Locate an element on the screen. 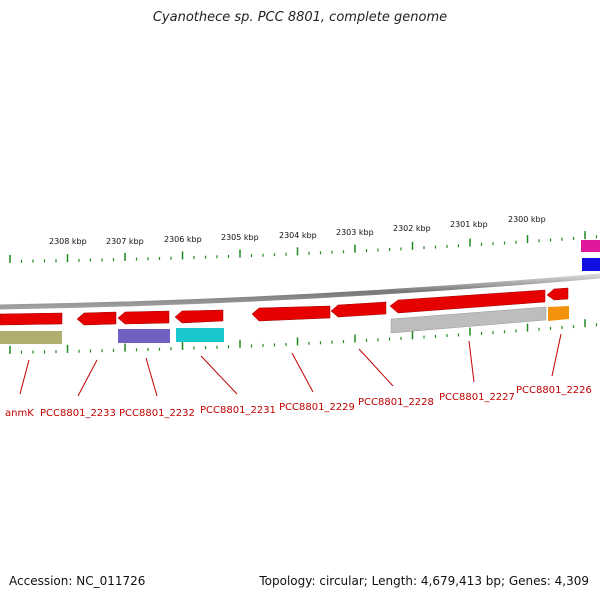  other-features is located at coordinates (284, 325).